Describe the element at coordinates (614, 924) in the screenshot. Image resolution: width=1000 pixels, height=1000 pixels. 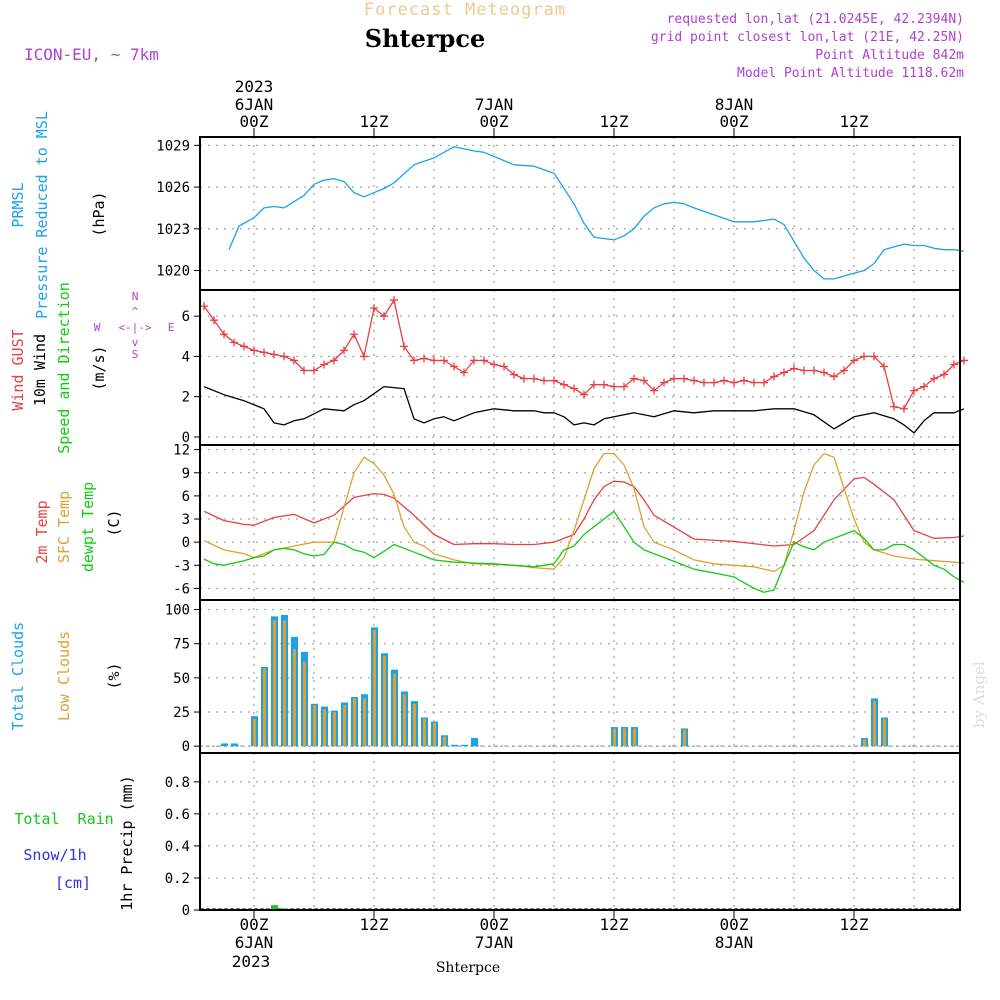
I see `time-label-bottom: 12Z` at that location.